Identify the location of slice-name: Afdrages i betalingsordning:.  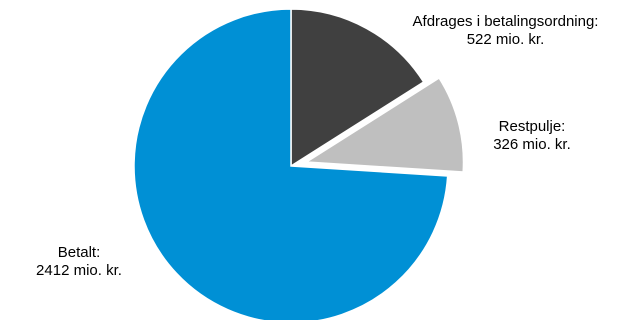
(505, 21).